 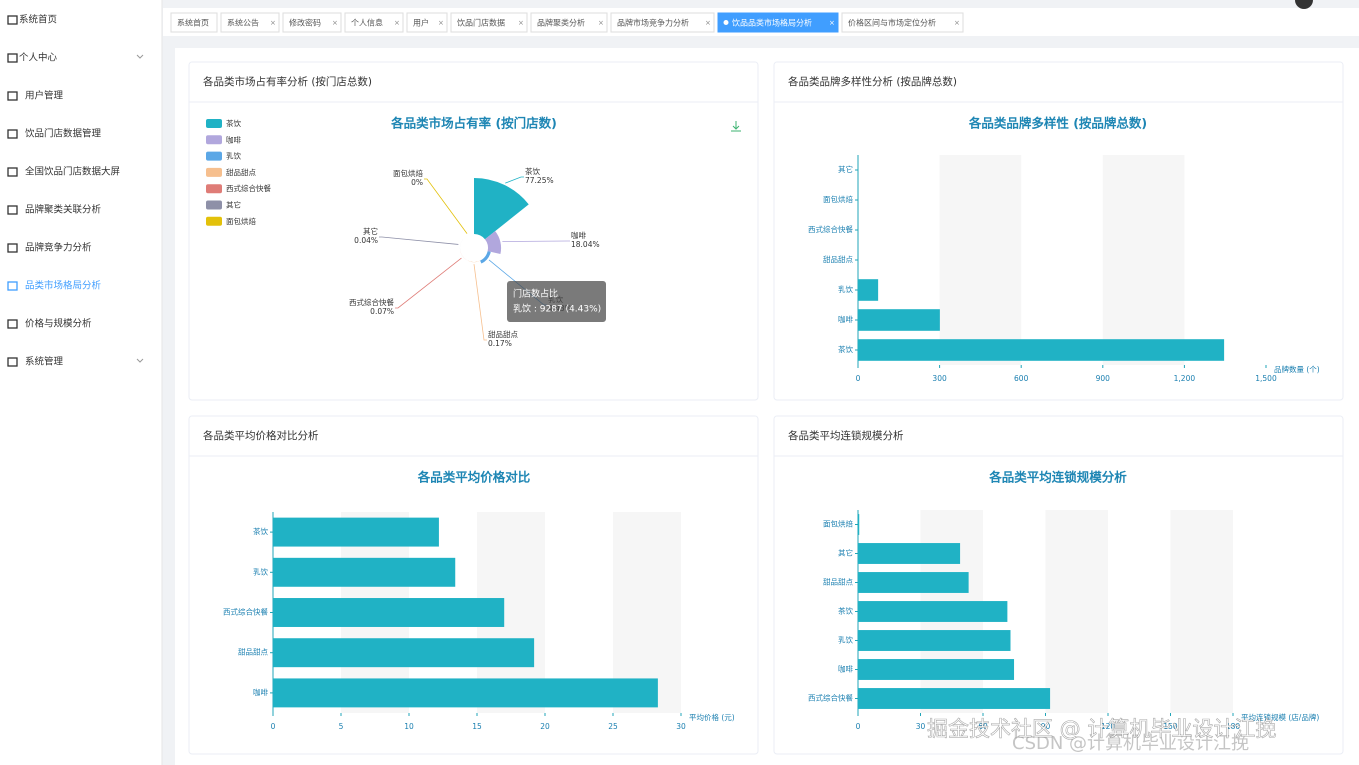 What do you see at coordinates (214, 205) in the screenshot?
I see `legend-swatch` at bounding box center [214, 205].